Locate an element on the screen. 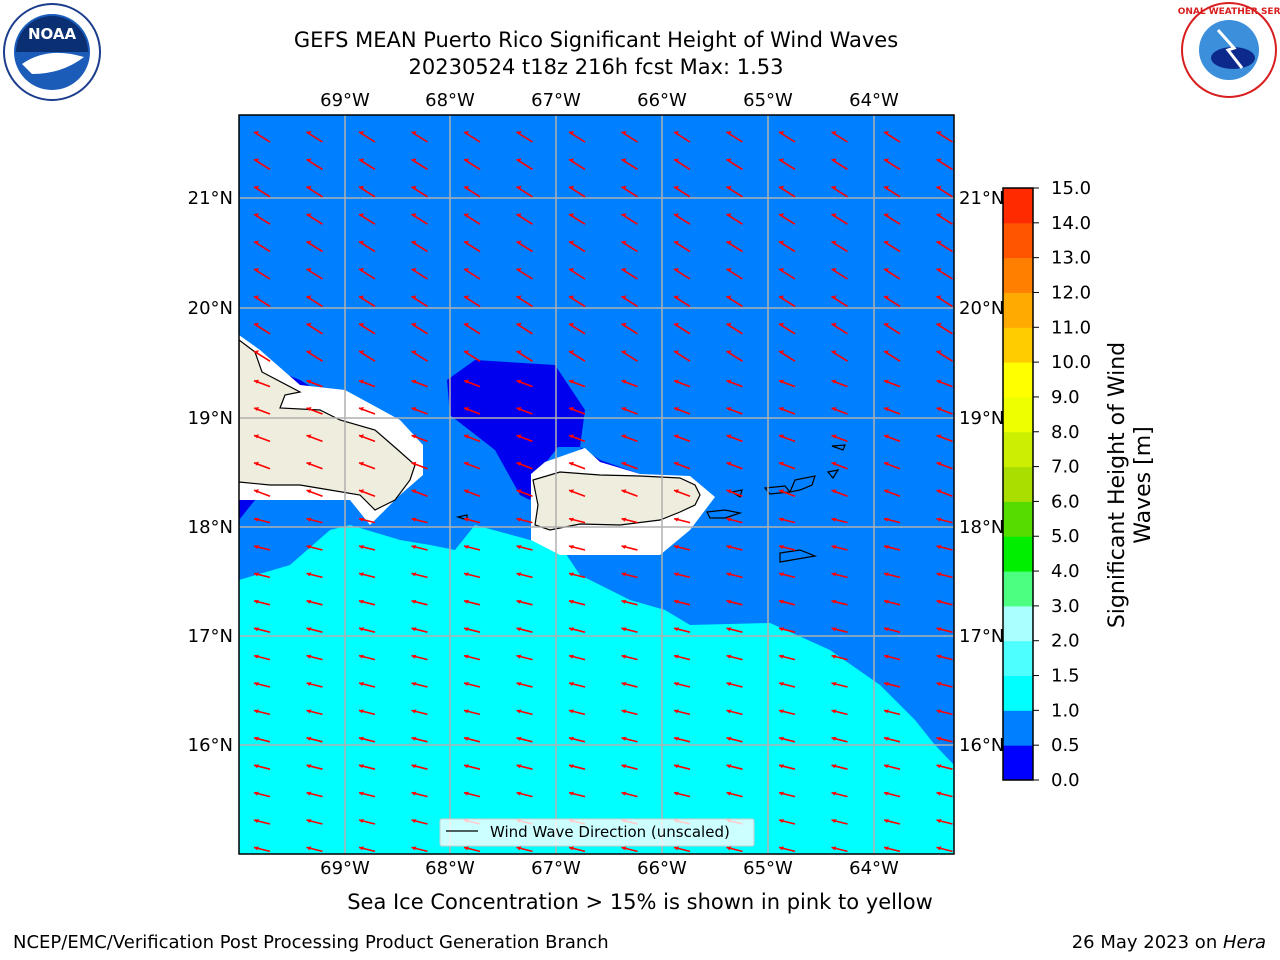 Image resolution: width=1280 pixels, height=960 pixels. colorbar-tick-label: 9.0 is located at coordinates (1065, 397).